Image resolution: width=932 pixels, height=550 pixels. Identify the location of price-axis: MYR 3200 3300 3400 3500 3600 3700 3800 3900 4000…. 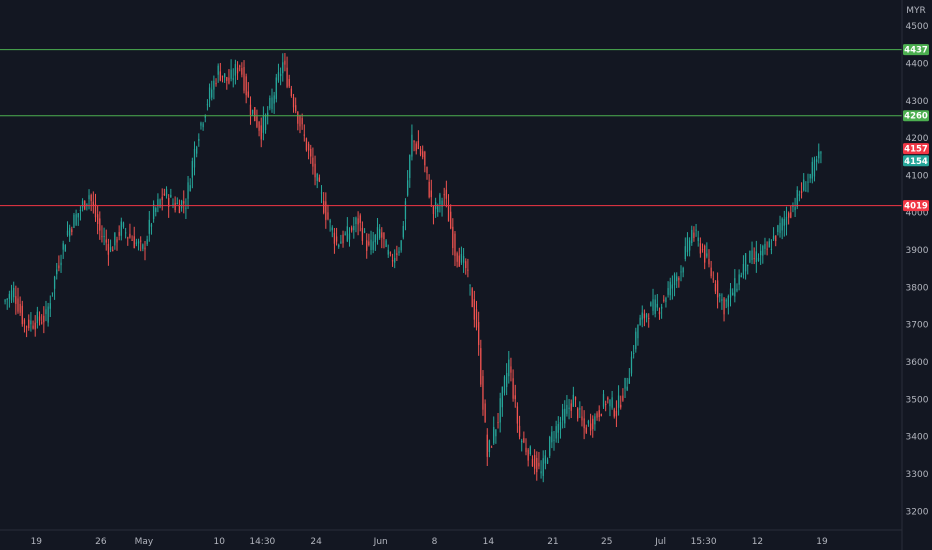
(917, 261).